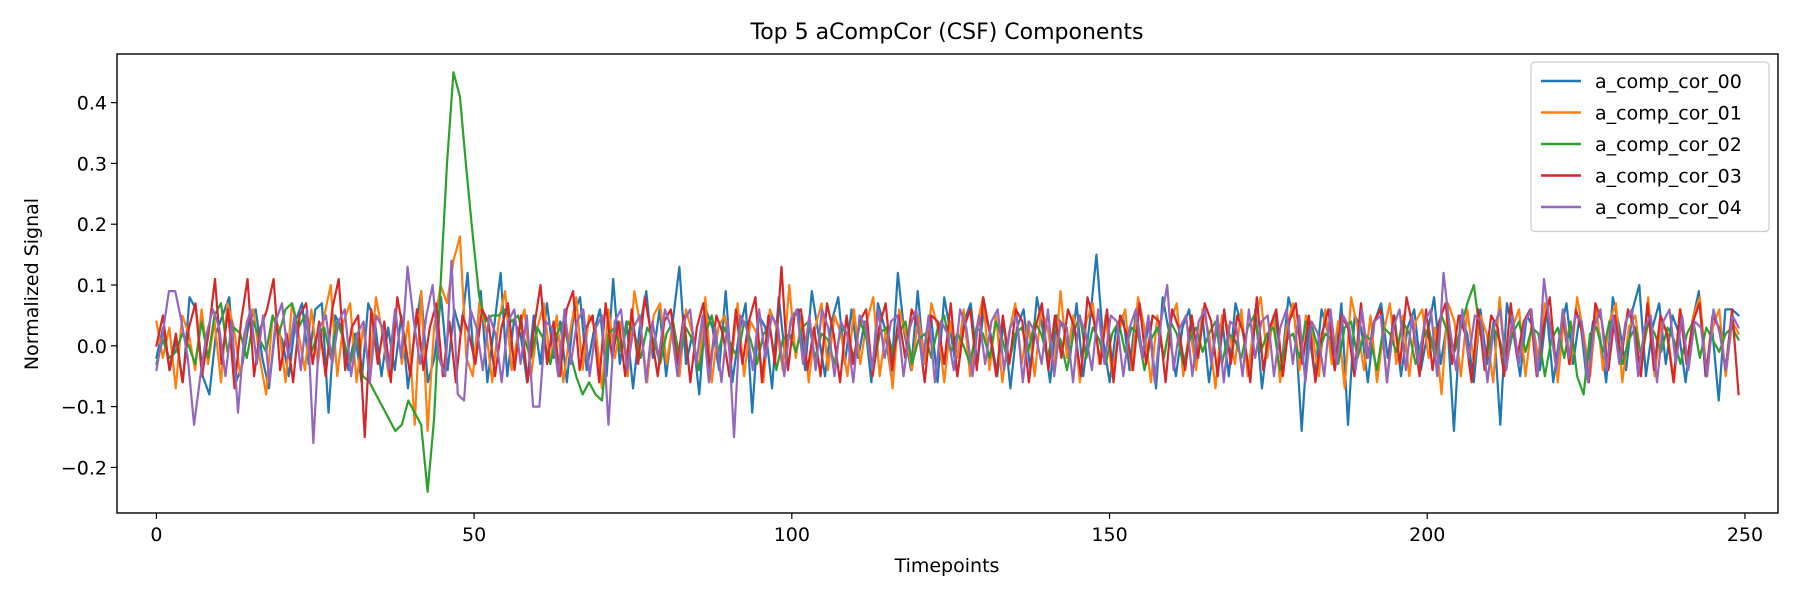 The height and width of the screenshot is (600, 1800). Describe the element at coordinates (947, 566) in the screenshot. I see `x-axis-label: Timepoints` at that location.